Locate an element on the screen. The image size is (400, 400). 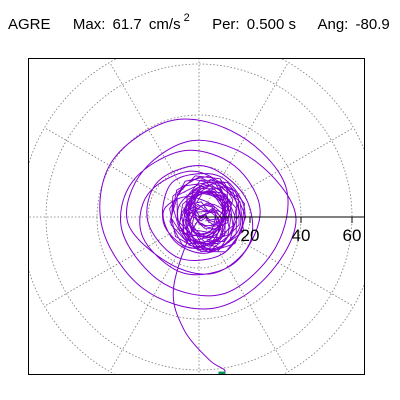
angle-label: Ang: is located at coordinates (333, 24).